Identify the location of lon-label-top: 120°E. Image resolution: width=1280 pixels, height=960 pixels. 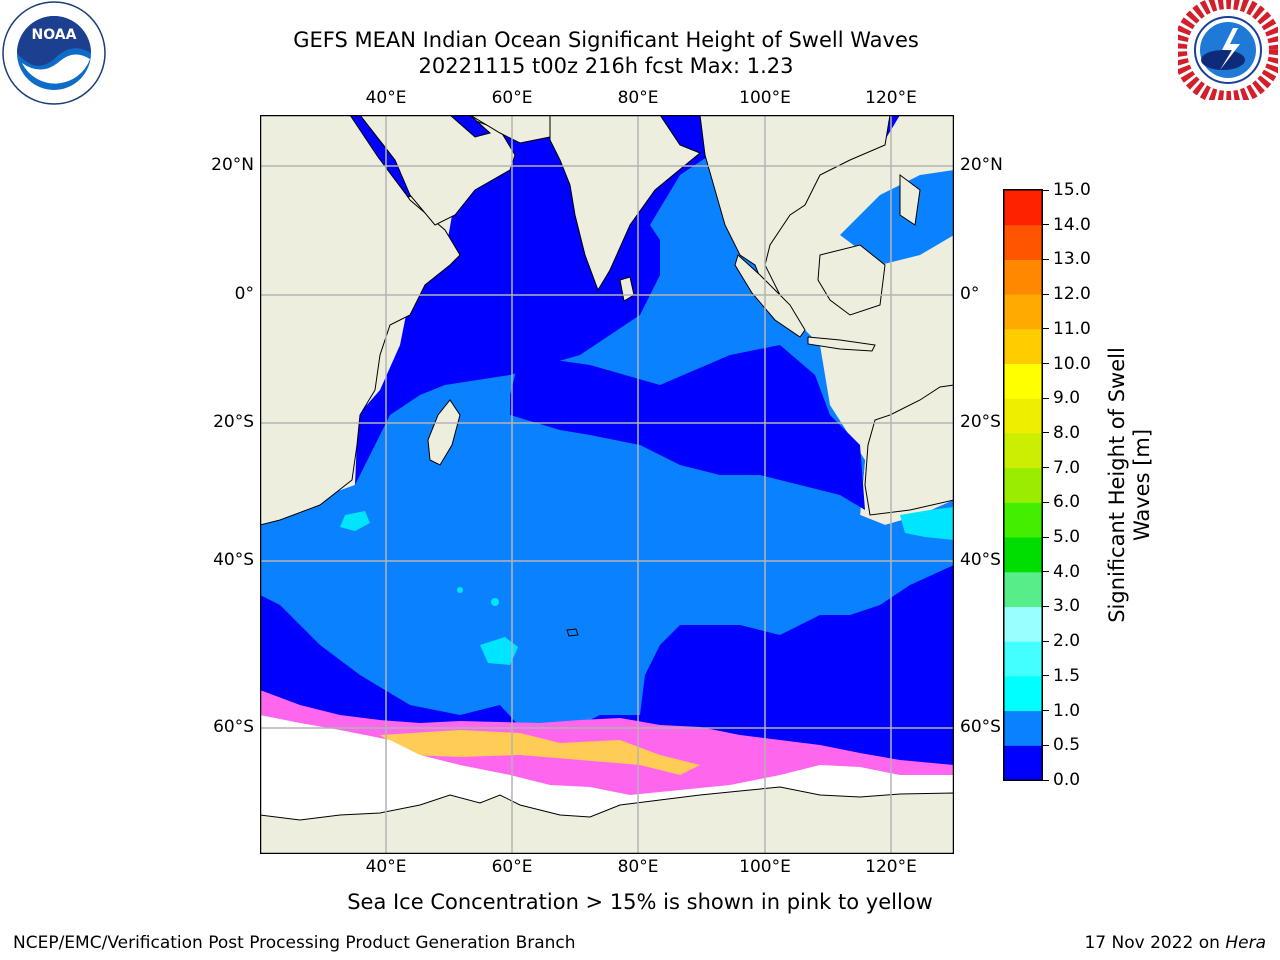
(891, 98).